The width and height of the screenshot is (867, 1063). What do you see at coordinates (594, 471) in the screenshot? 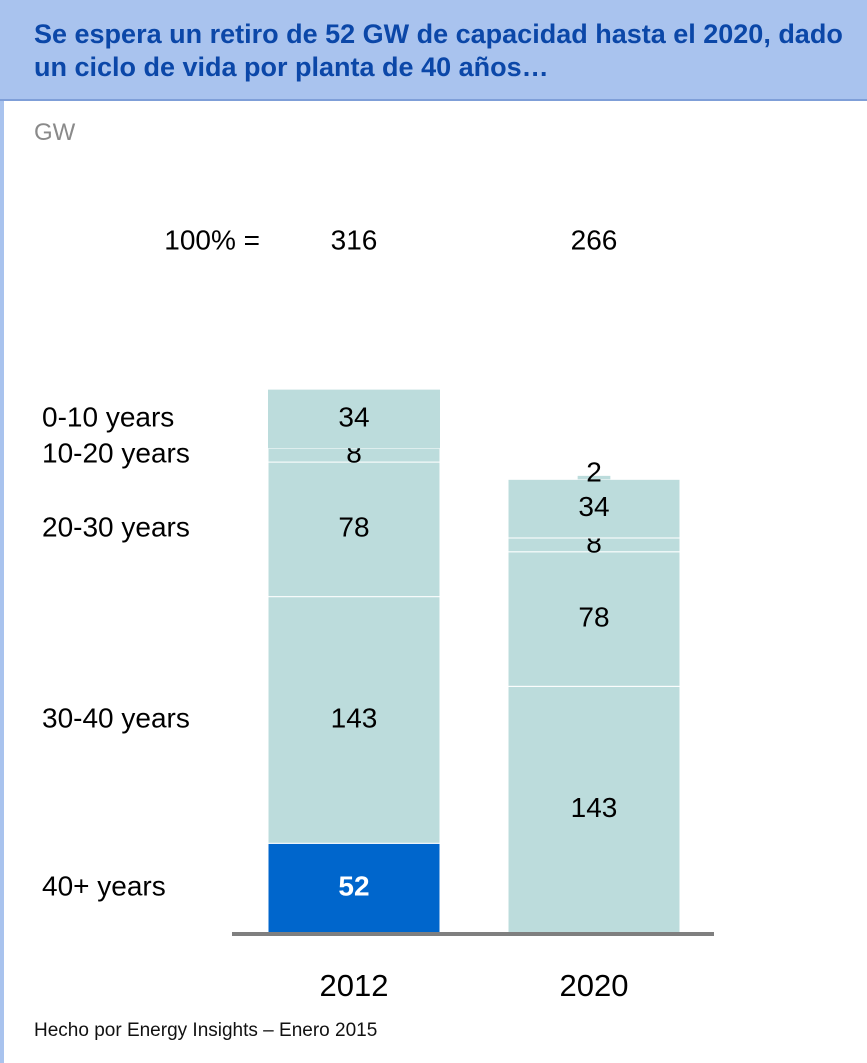
I see `data-label-2020-top: 2` at bounding box center [594, 471].